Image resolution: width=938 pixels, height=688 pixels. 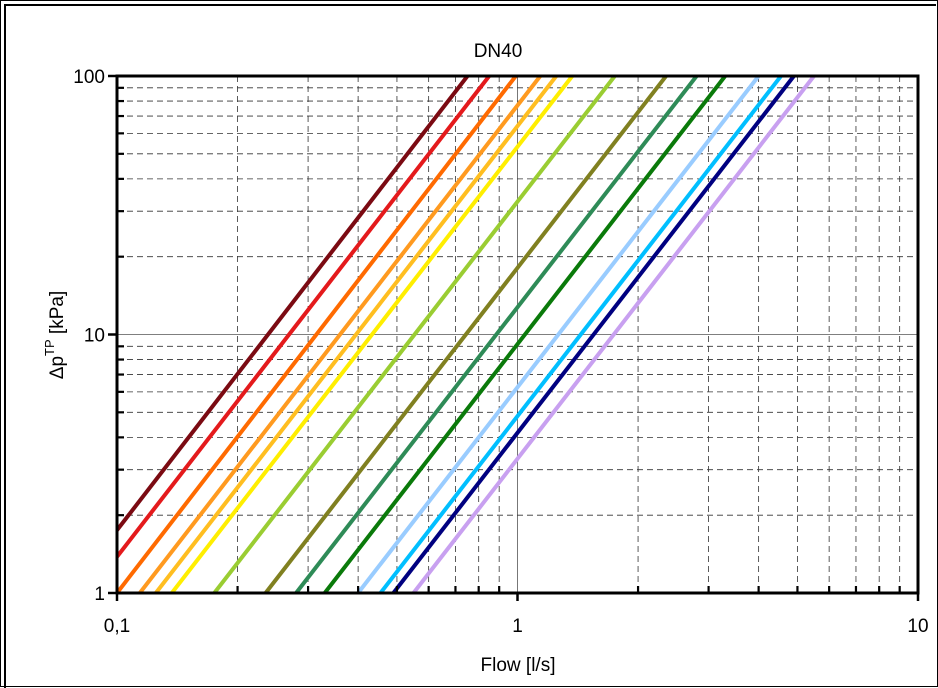 I want to click on y-axis-label-base: Δp, so click(x=57, y=367).